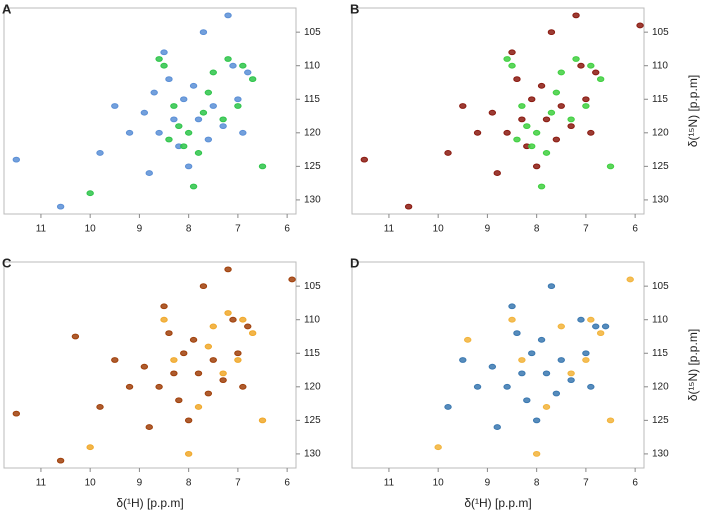 This screenshot has height=524, width=709. What do you see at coordinates (312, 200) in the screenshot?
I see `y-tick-label: 130` at bounding box center [312, 200].